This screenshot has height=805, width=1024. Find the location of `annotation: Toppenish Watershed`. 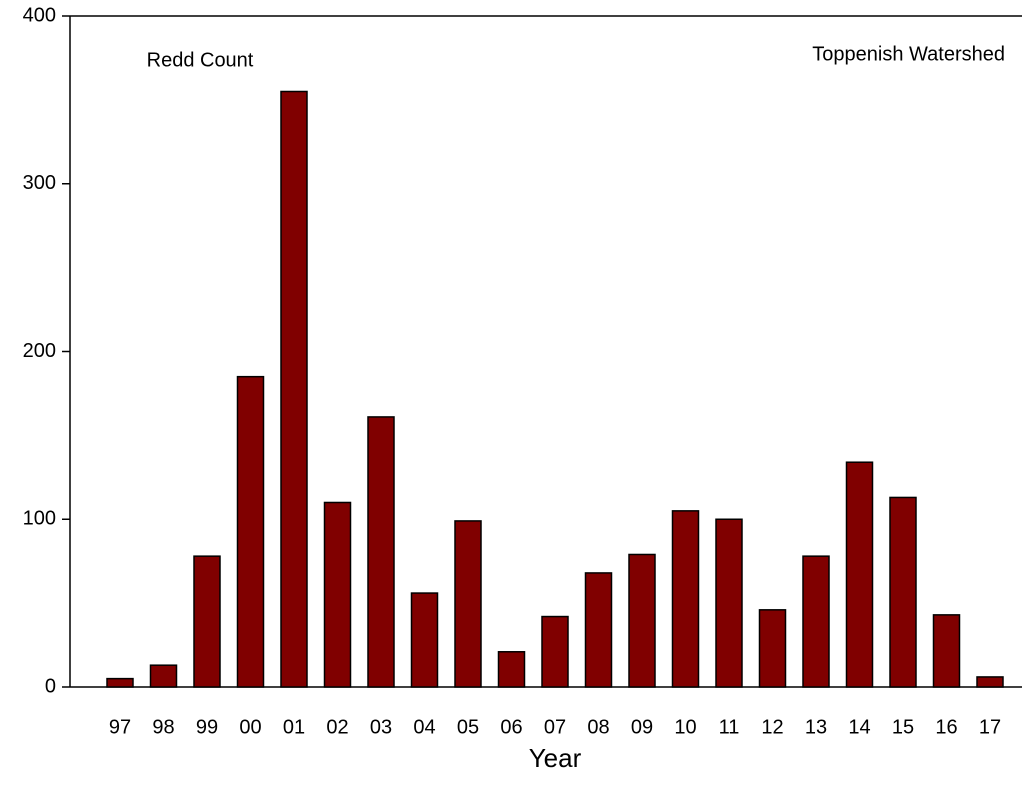

annotation: Toppenish Watershed is located at coordinates (908, 54).